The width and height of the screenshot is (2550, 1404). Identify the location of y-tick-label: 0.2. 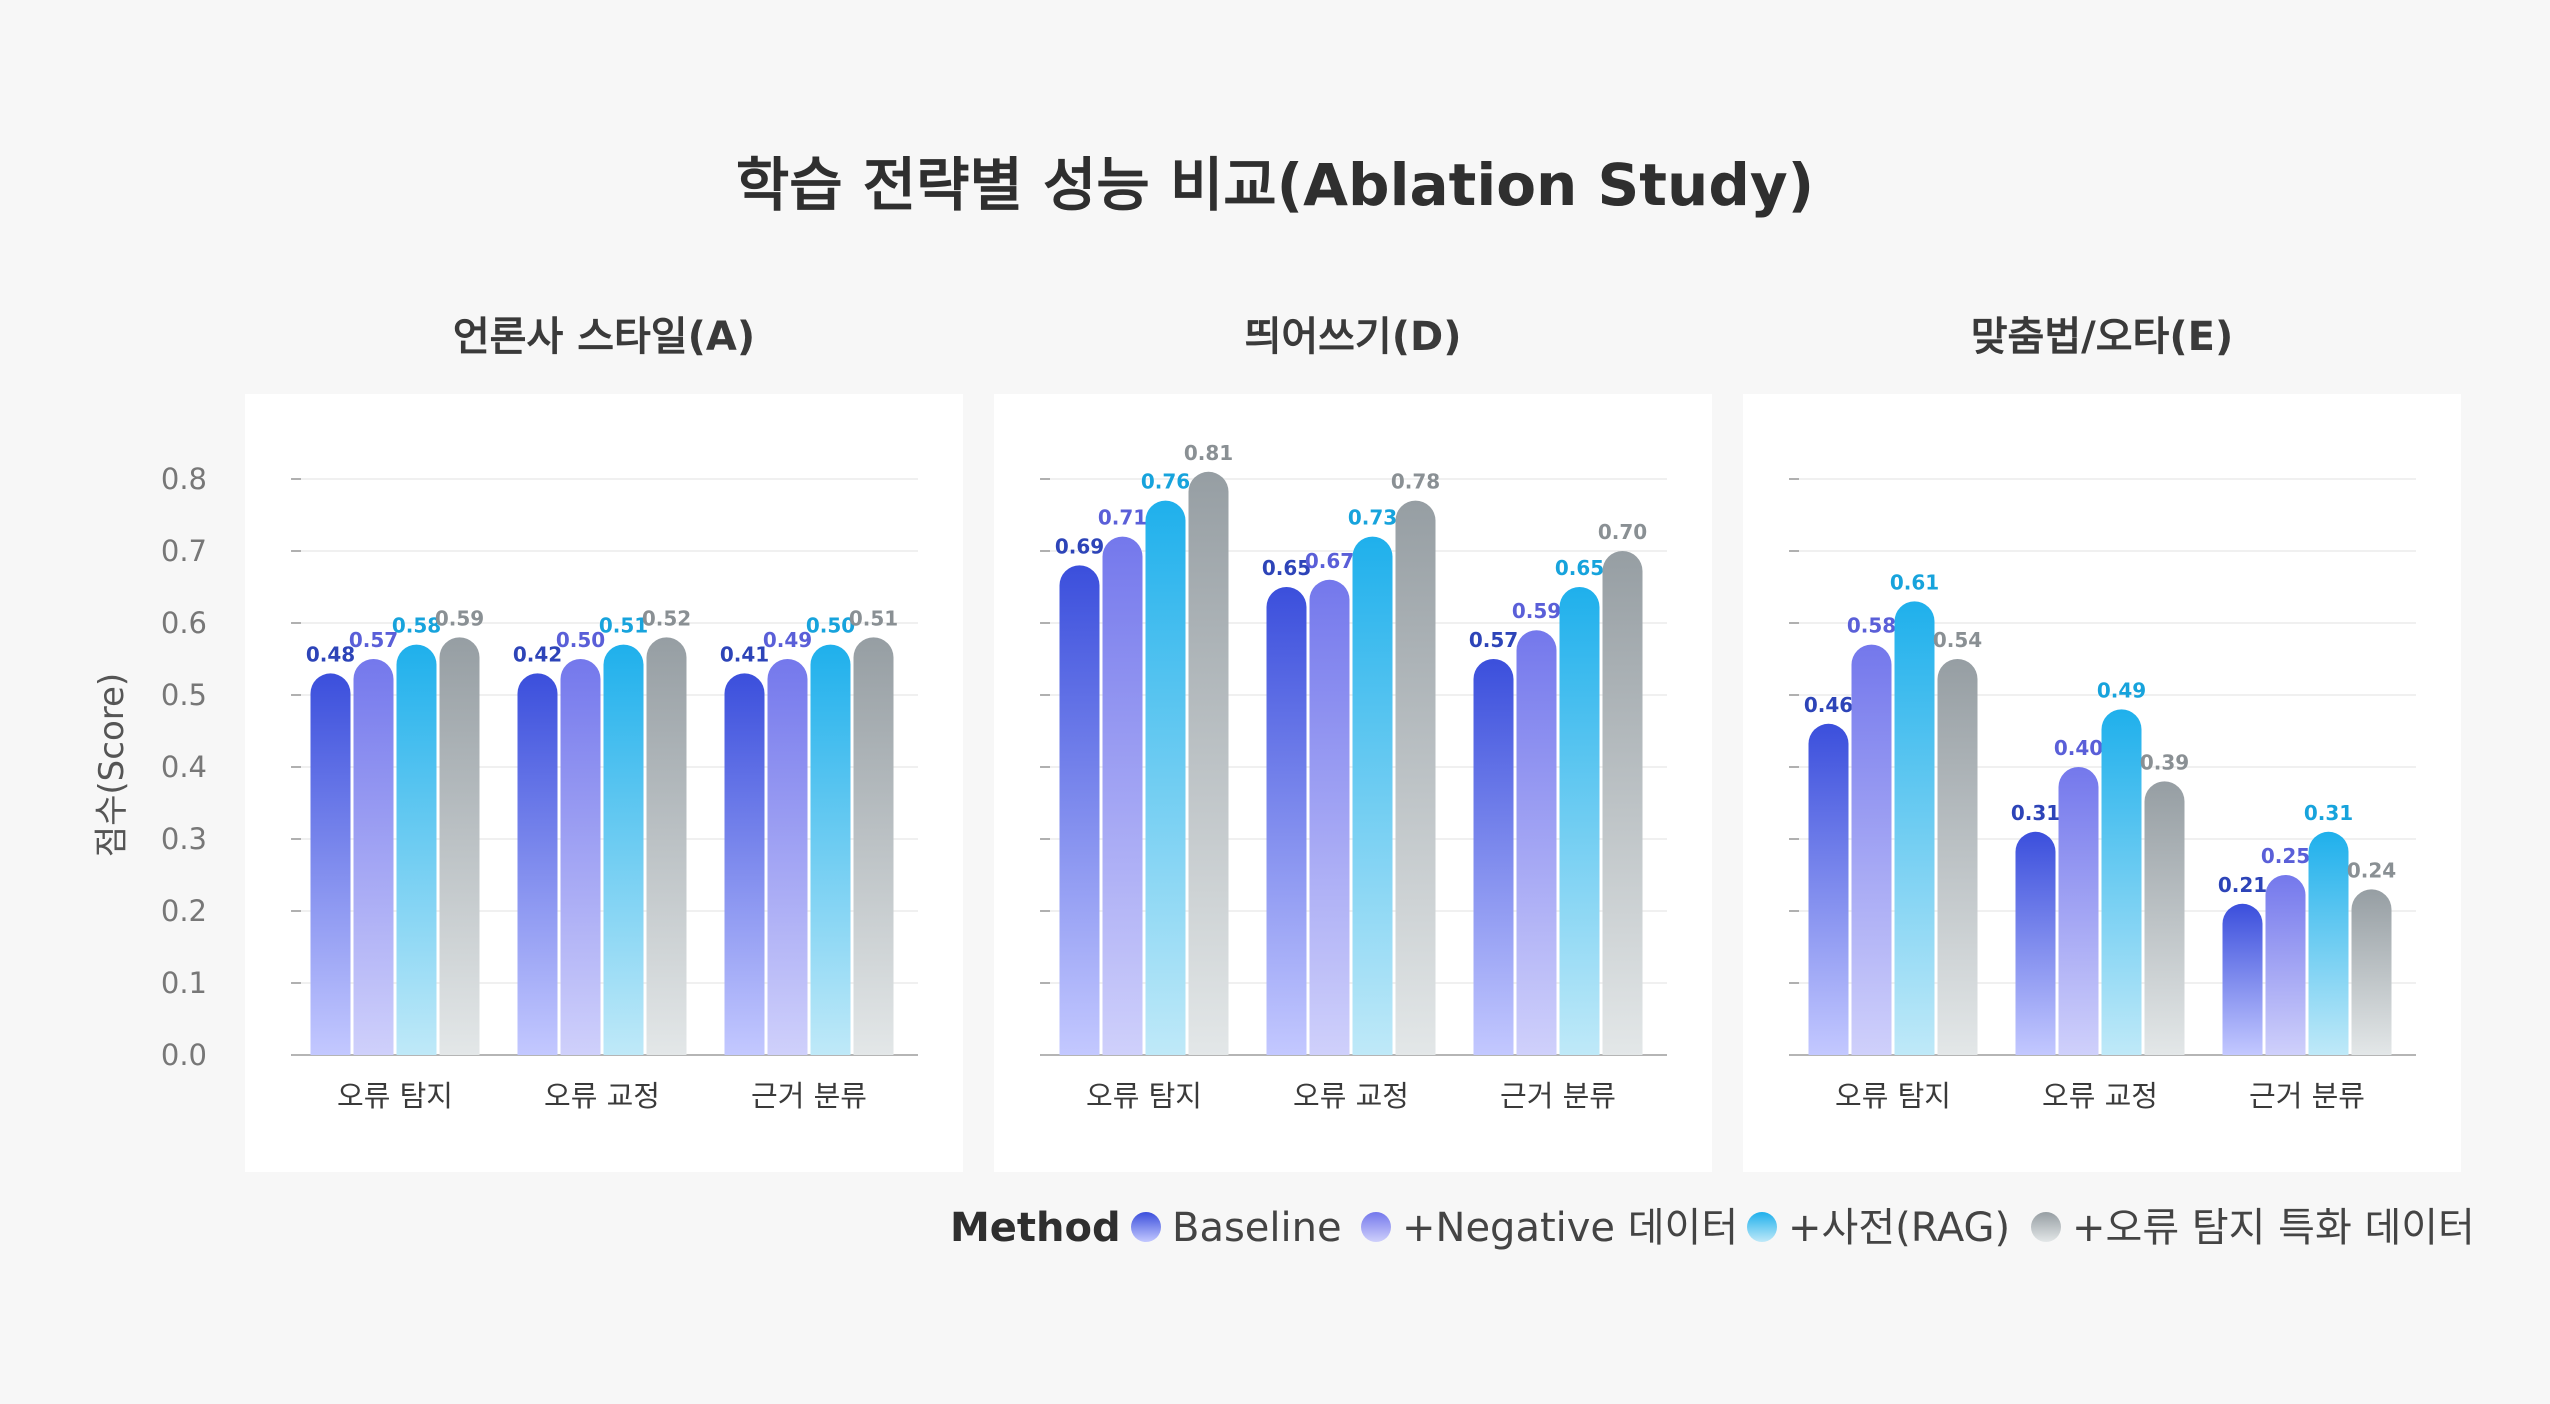
(184, 911).